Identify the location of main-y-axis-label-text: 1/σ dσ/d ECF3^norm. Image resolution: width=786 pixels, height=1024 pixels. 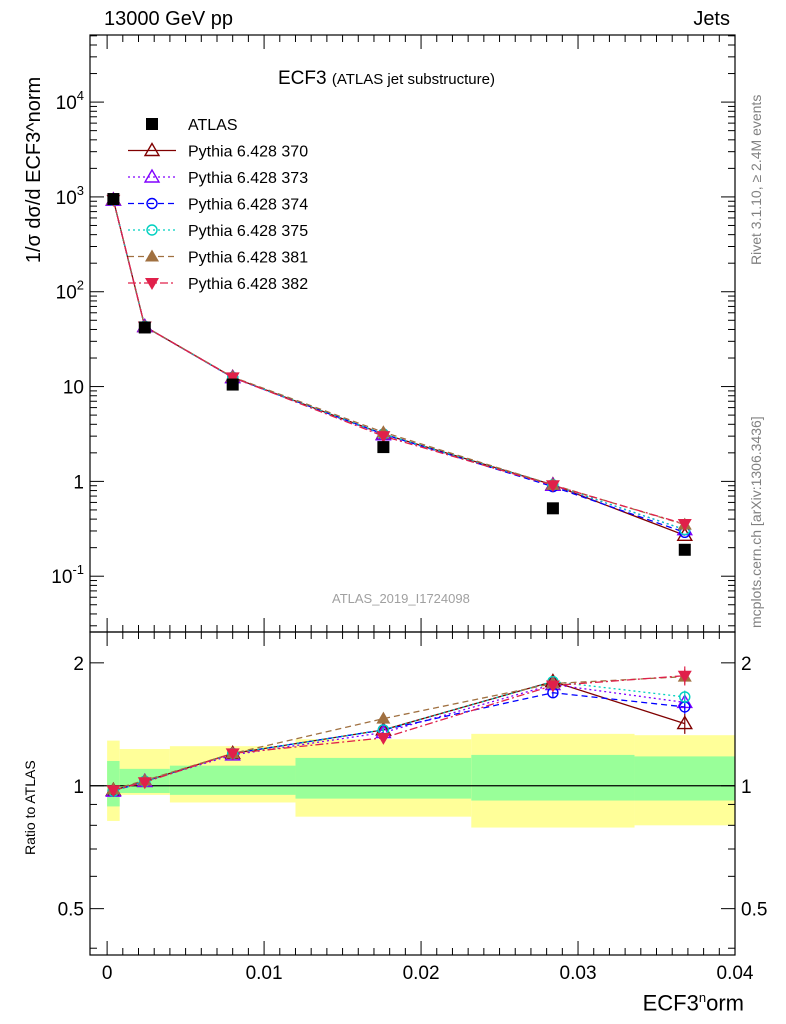
(34, 170).